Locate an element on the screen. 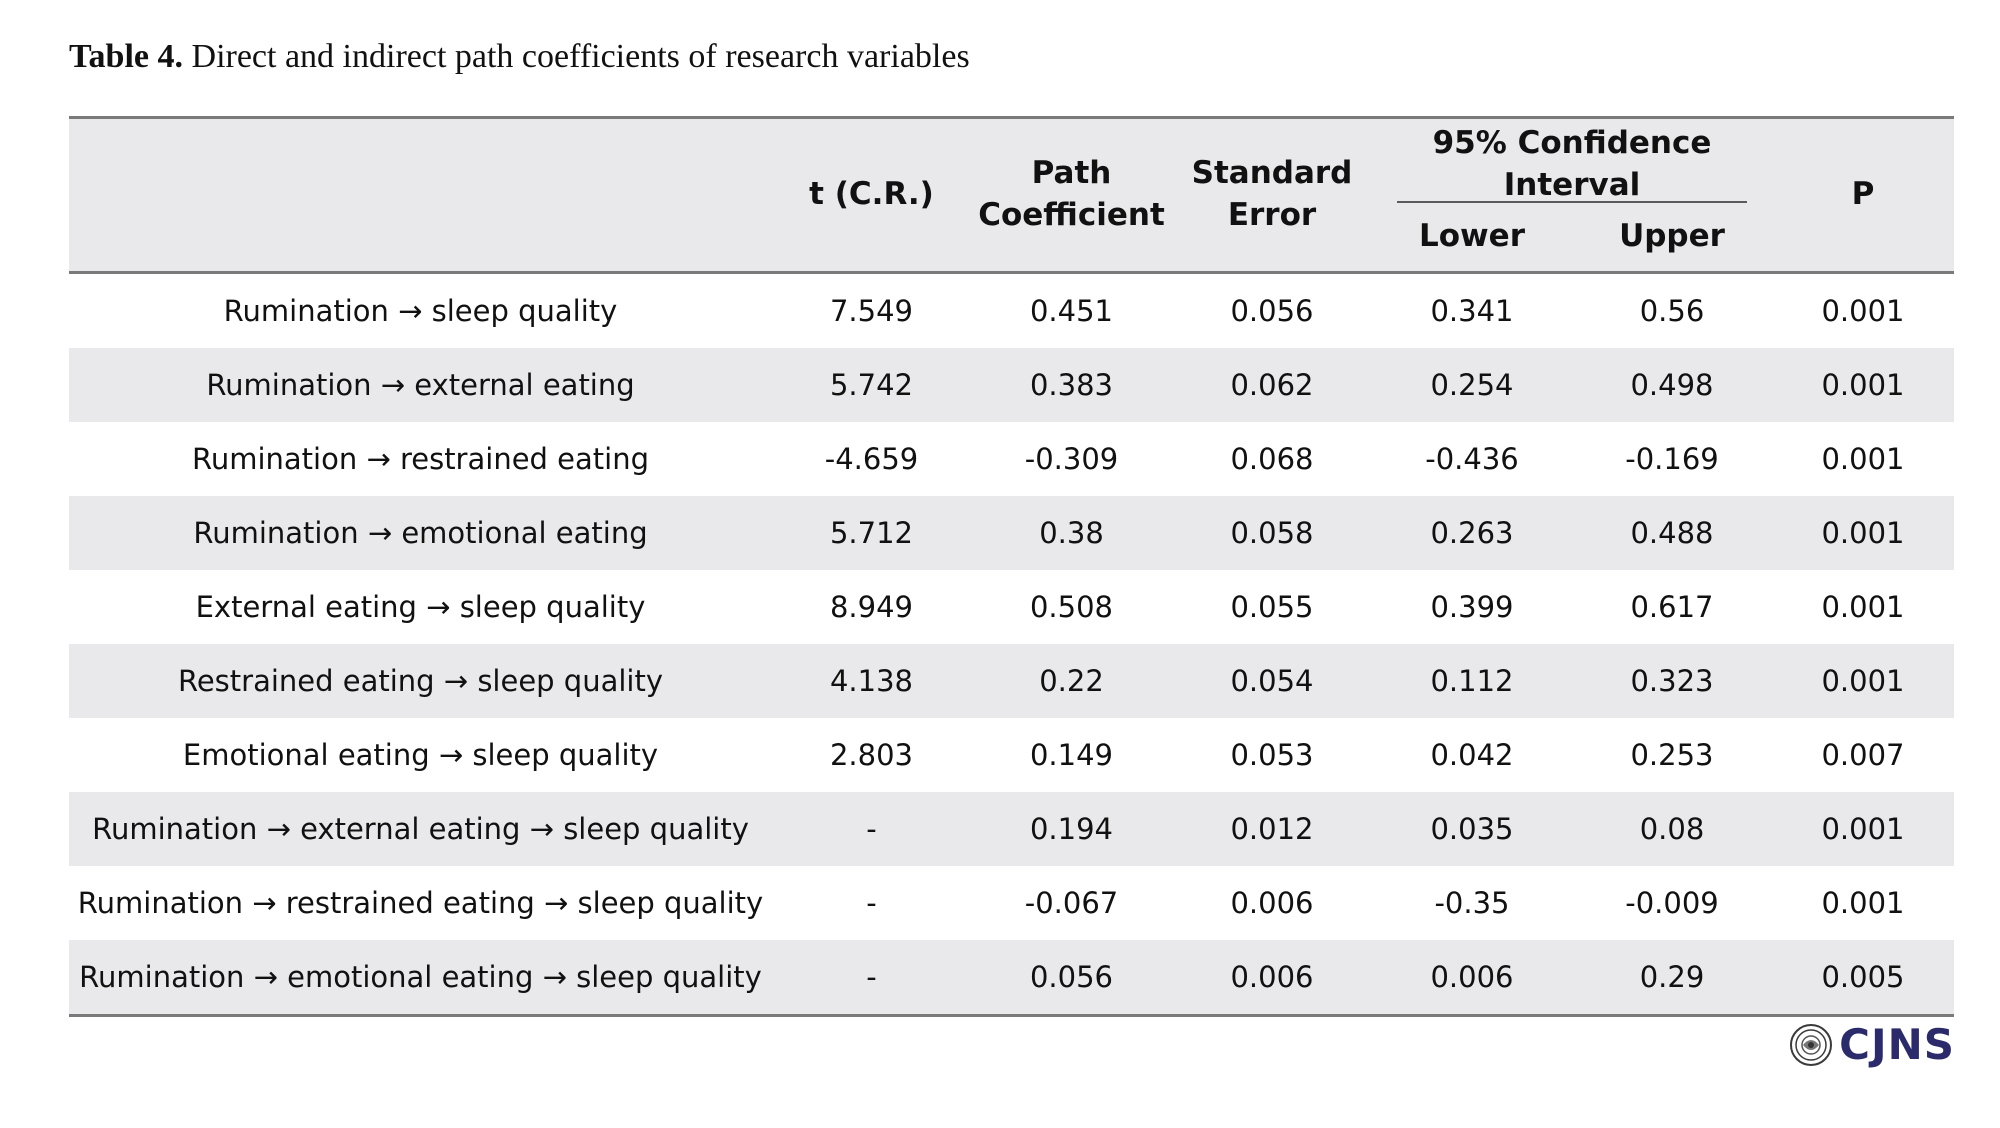 The width and height of the screenshot is (2000, 1128). cell-standard-error: 0.068 is located at coordinates (1272, 458).